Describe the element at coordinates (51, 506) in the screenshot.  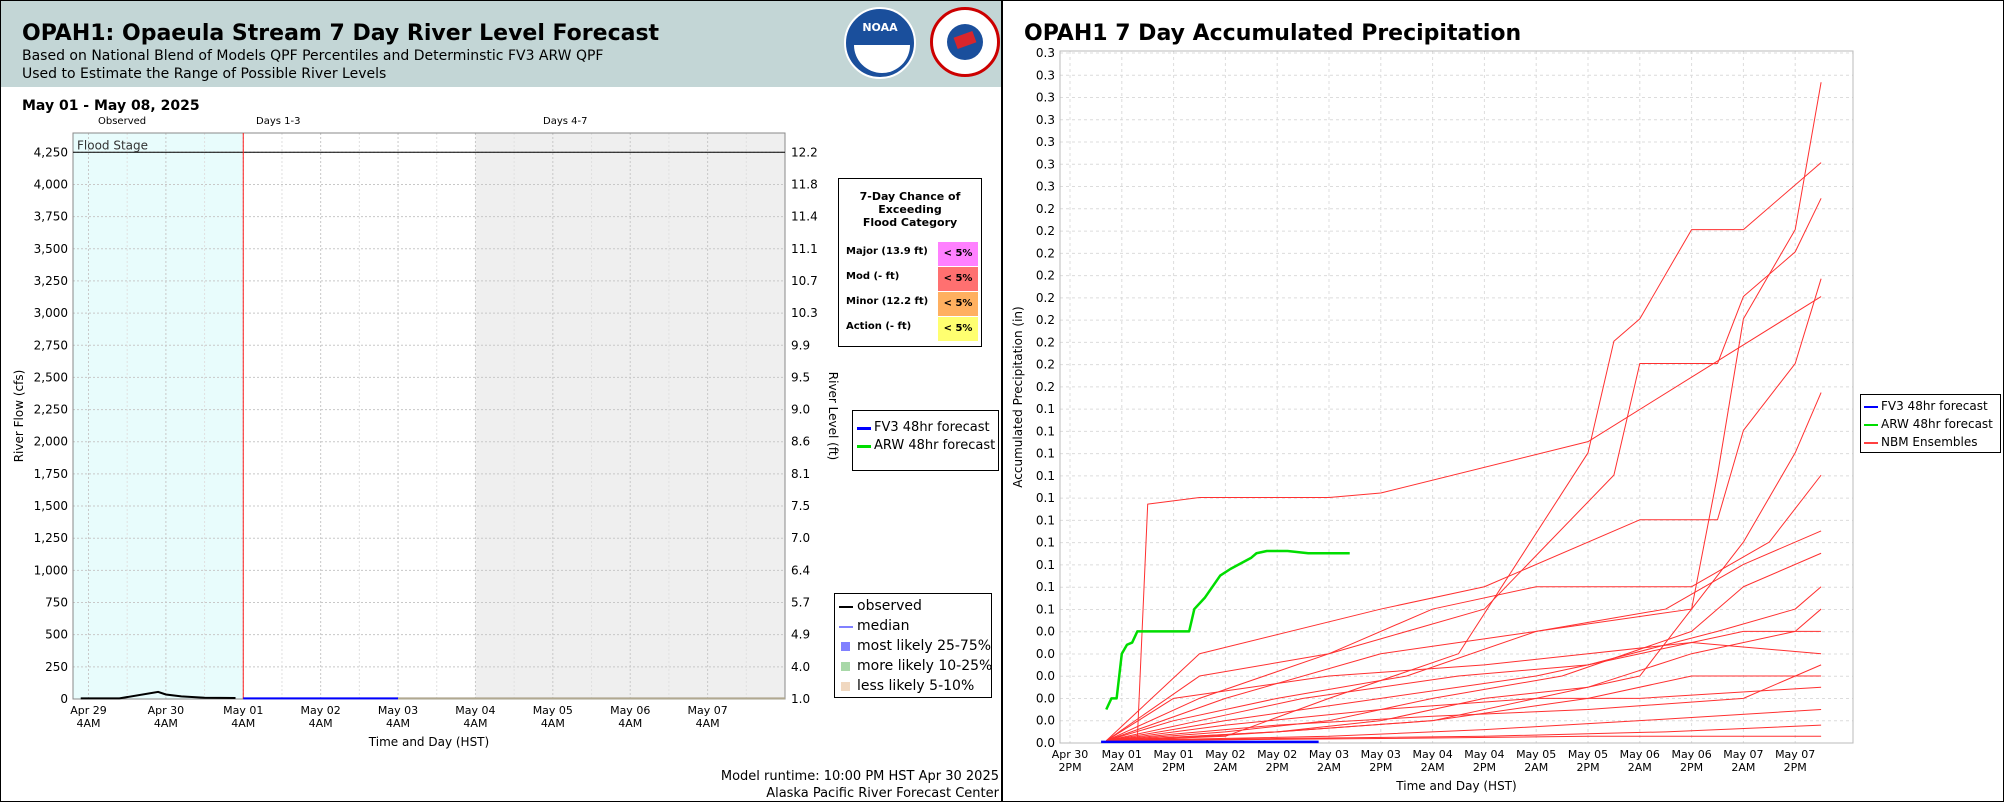
I see `y-tick-label: 1,500` at that location.